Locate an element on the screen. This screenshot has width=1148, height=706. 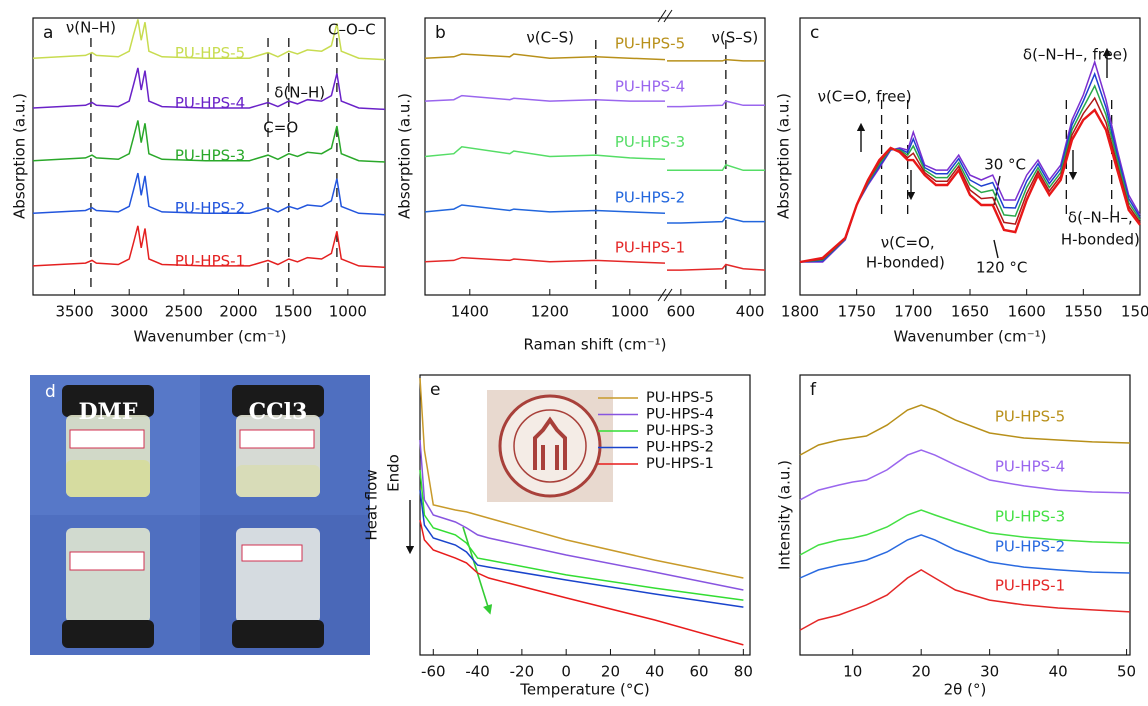
annotation: ν(C=O, is located at coordinates (908, 242).